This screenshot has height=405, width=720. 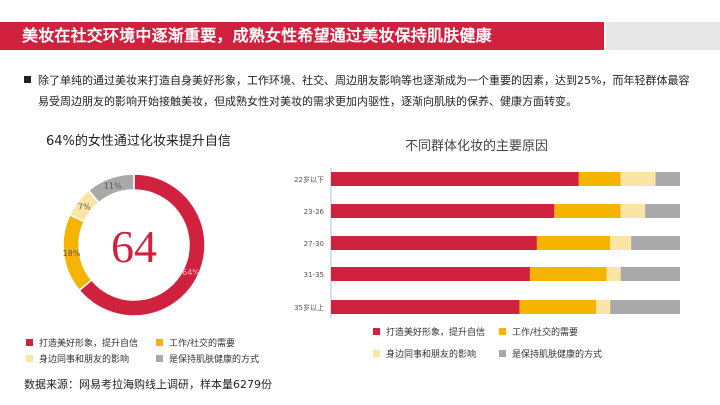 I want to click on bar-legend-item-3: 身边同事和朋友的影响, so click(x=424, y=353).